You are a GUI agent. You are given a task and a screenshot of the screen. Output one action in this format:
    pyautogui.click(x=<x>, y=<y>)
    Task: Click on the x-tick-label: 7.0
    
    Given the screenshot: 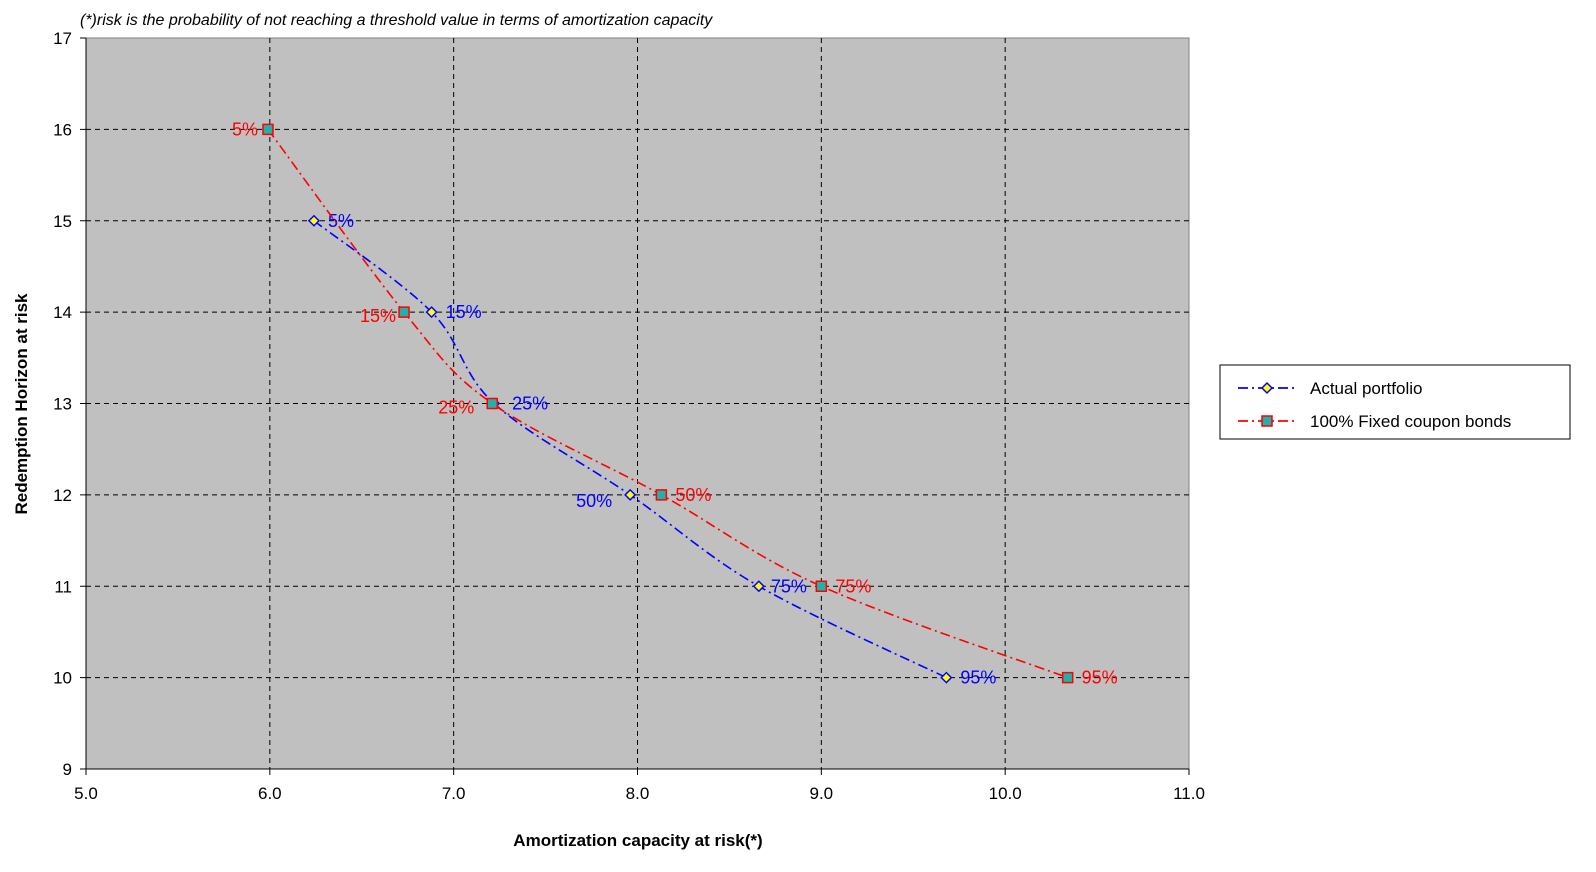 What is the action you would take?
    pyautogui.click(x=454, y=793)
    